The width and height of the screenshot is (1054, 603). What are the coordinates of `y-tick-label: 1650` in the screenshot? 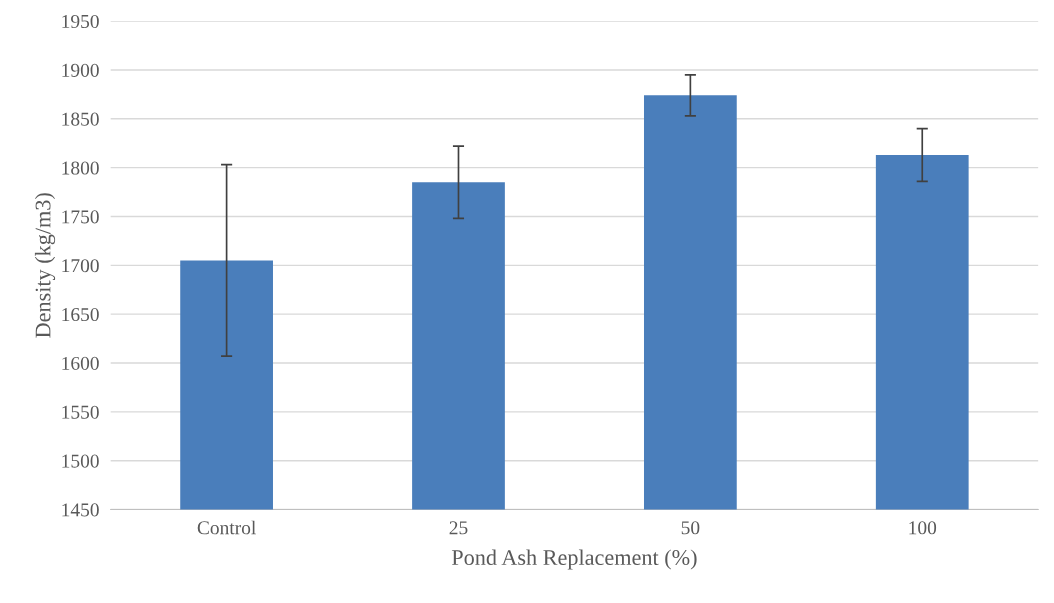 It's located at (80, 314).